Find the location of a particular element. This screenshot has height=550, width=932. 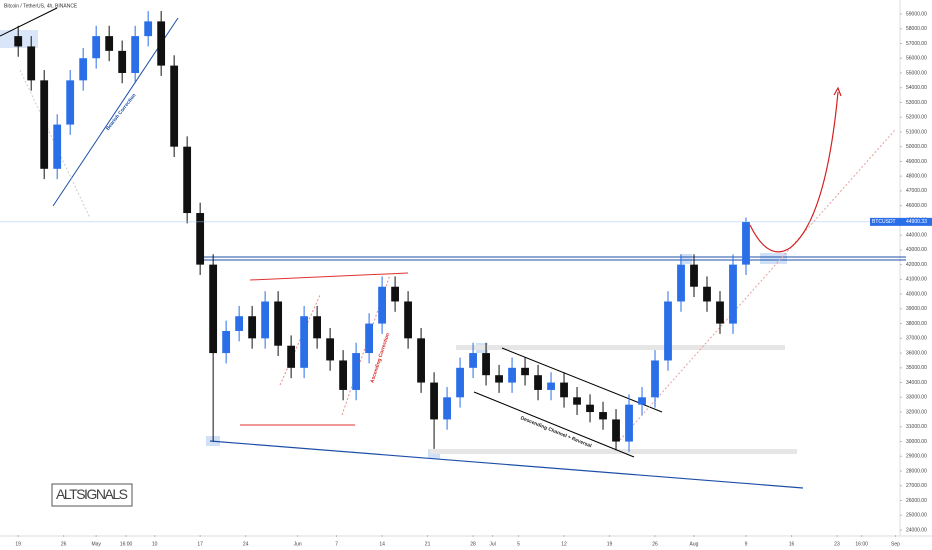

y-tick-label: 53000.00 is located at coordinates (916, 103).